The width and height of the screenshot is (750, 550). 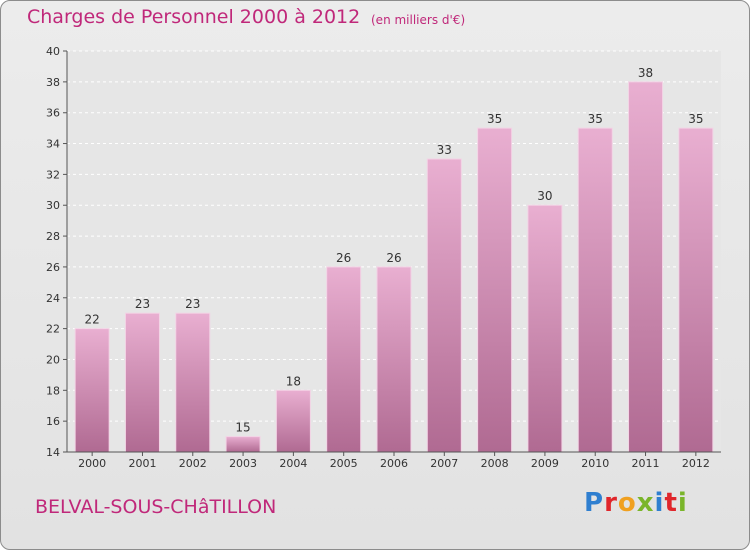 I want to click on data-label-2009: 30, so click(x=544, y=196).